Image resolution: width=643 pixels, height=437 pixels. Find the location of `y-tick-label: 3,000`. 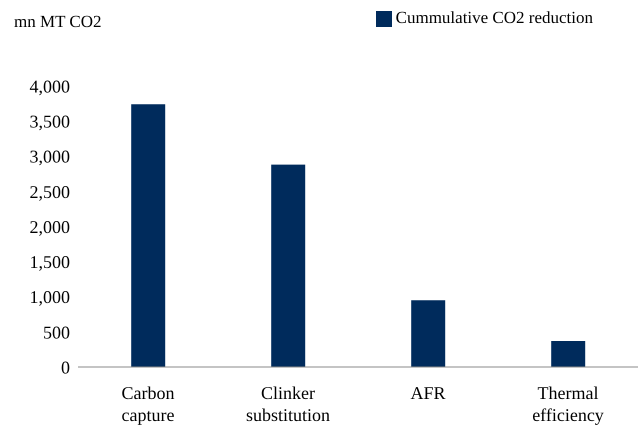

y-tick-label: 3,000 is located at coordinates (50, 156).